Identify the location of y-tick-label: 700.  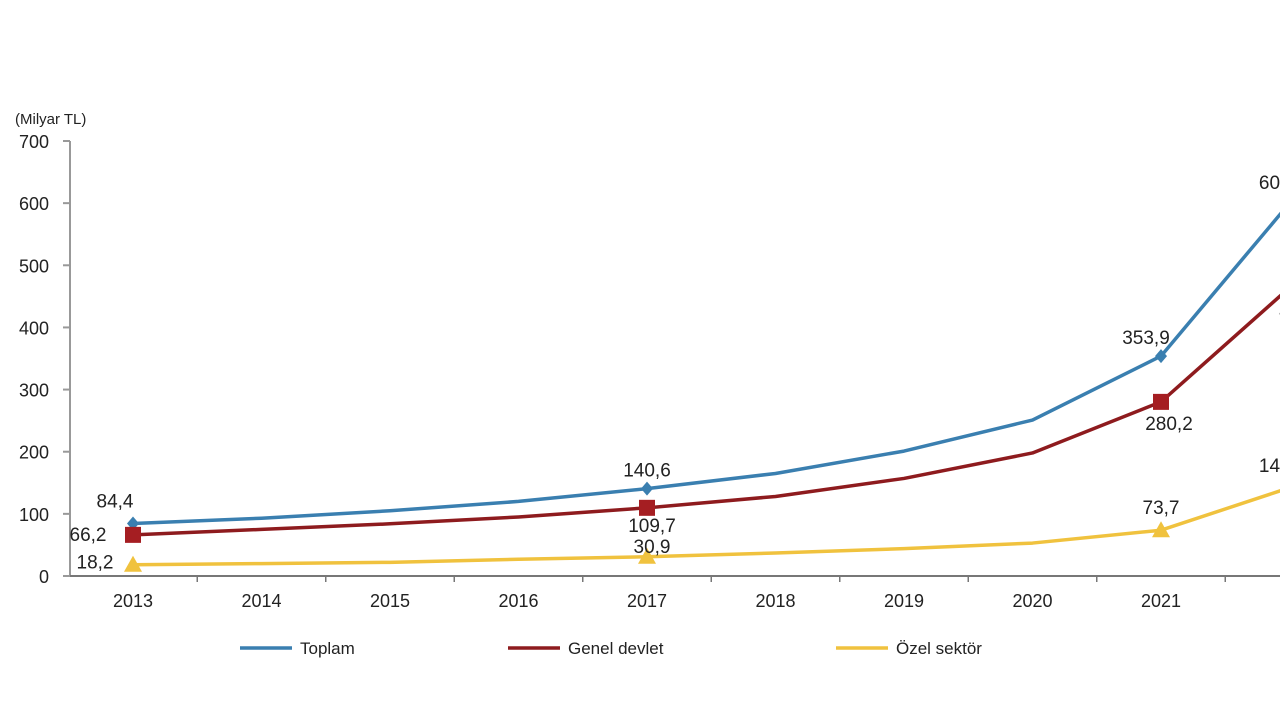
(34, 142).